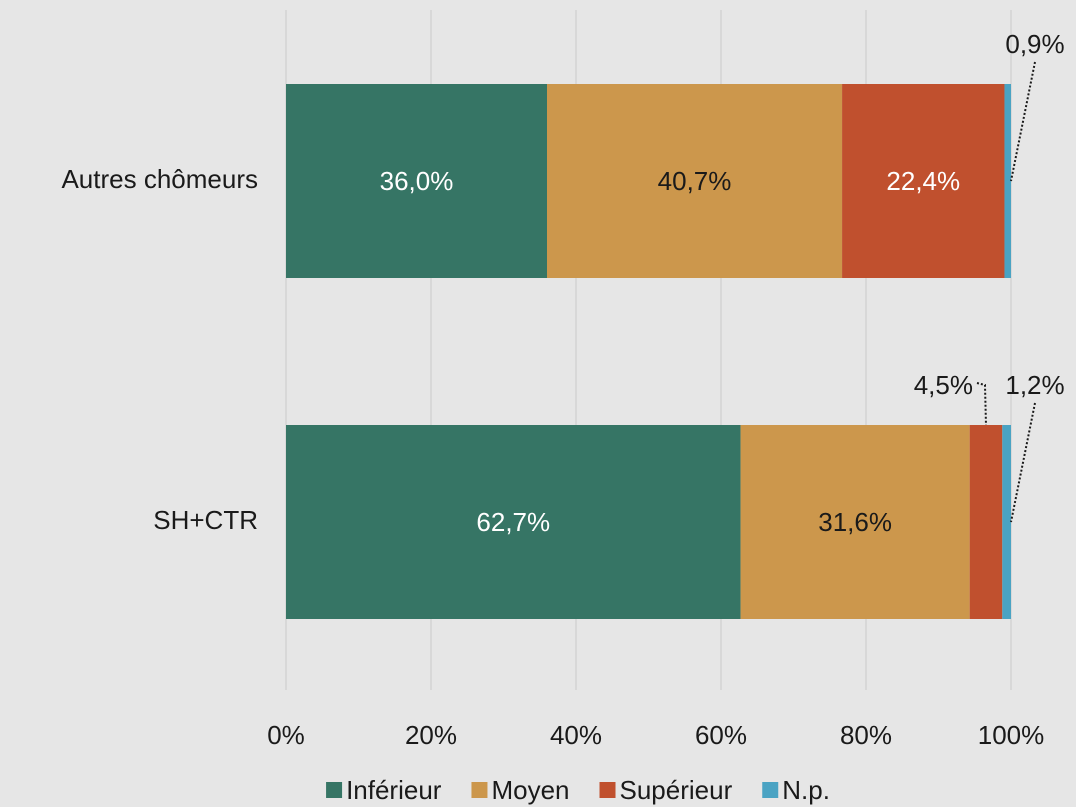  What do you see at coordinates (866, 735) in the screenshot?
I see `x-tick-label: 80%` at bounding box center [866, 735].